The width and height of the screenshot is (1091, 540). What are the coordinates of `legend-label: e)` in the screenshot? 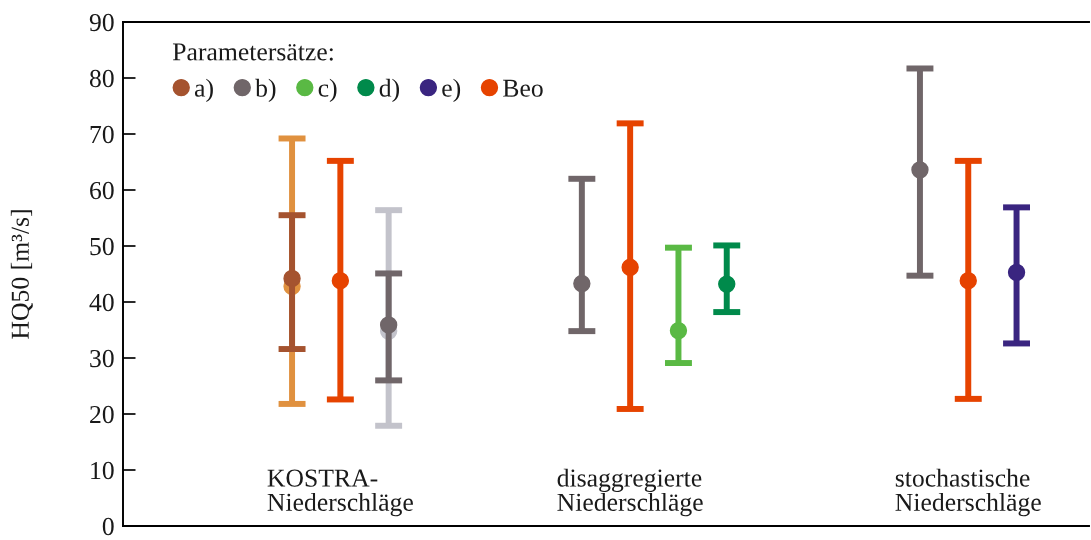 It's located at (451, 90).